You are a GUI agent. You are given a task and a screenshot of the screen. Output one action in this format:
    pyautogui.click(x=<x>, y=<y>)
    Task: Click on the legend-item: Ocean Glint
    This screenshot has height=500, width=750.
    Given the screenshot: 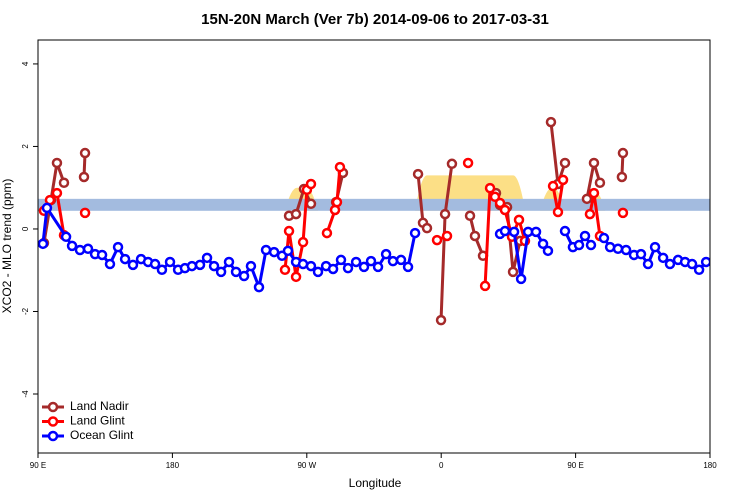 What is the action you would take?
    pyautogui.click(x=88, y=435)
    